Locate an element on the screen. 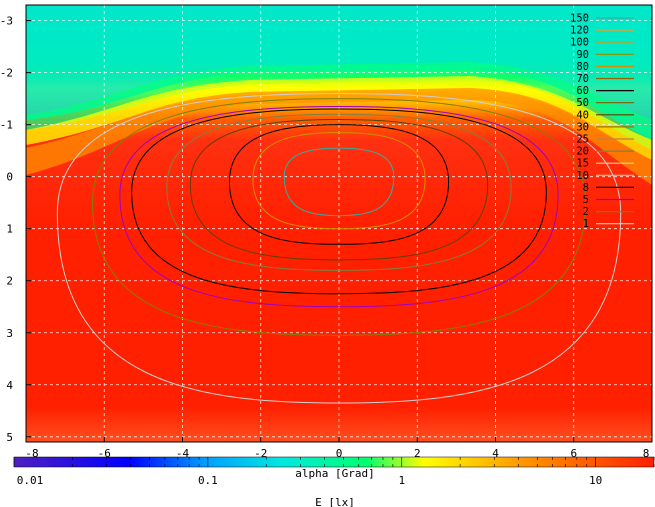  y-tick-label: 3 is located at coordinates (9, 333).